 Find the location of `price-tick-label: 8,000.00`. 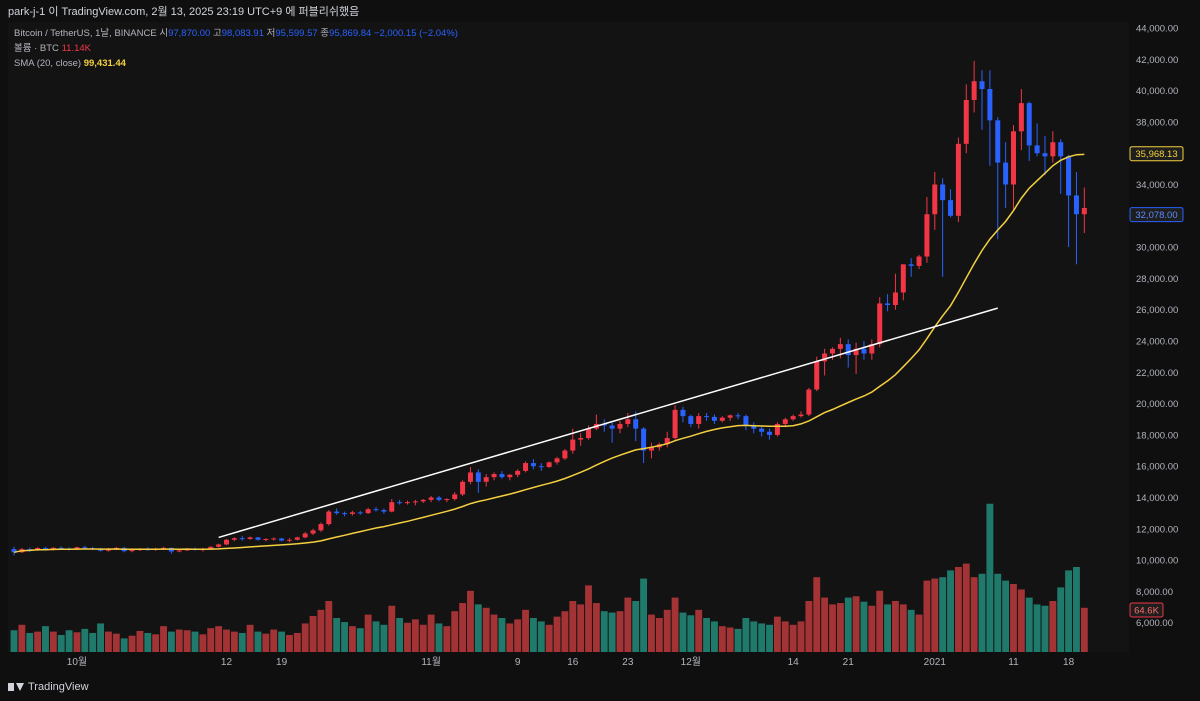

price-tick-label: 8,000.00 is located at coordinates (1154, 592).